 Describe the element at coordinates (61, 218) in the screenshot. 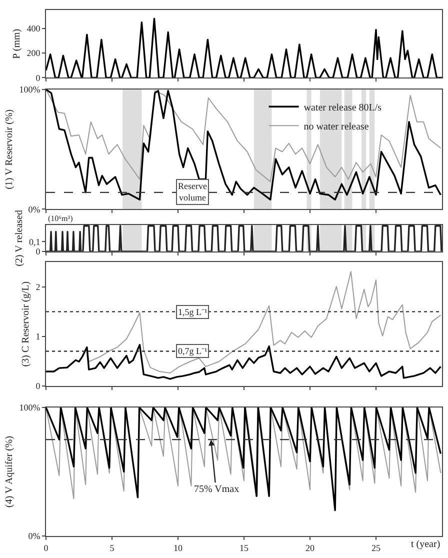

I see `text: (10⁶m³)` at that location.